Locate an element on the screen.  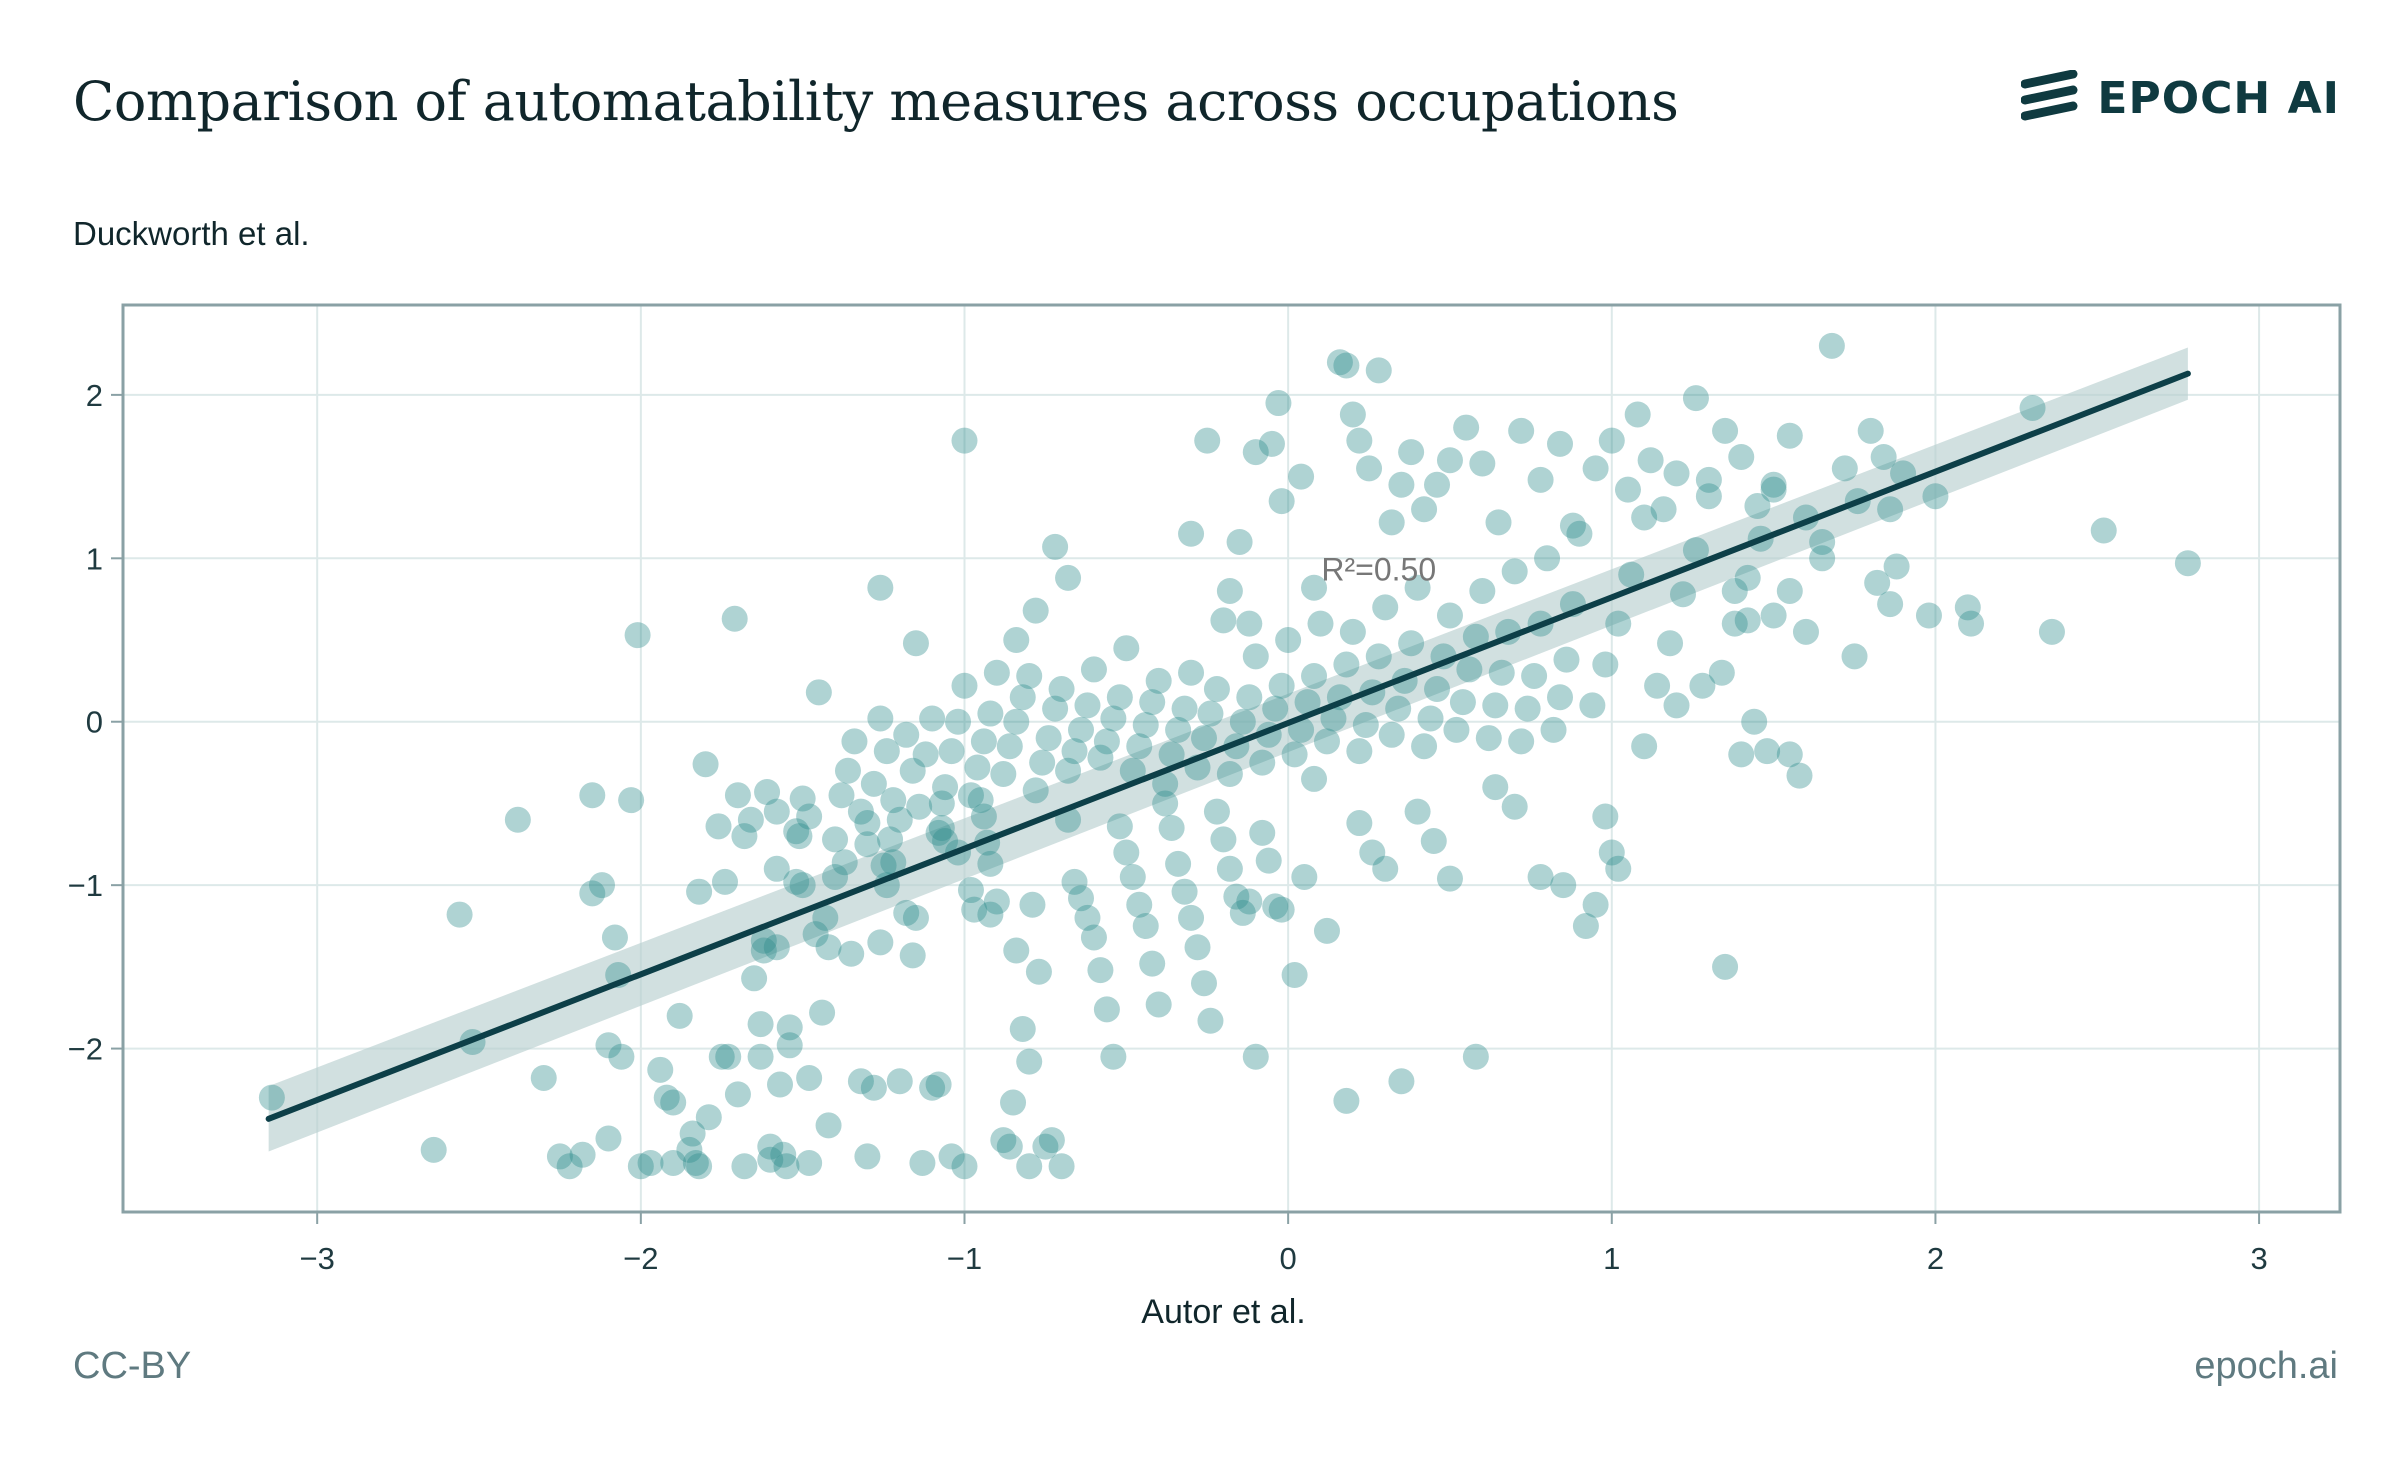
x-axis-title: Autor et al. is located at coordinates (1223, 1312).